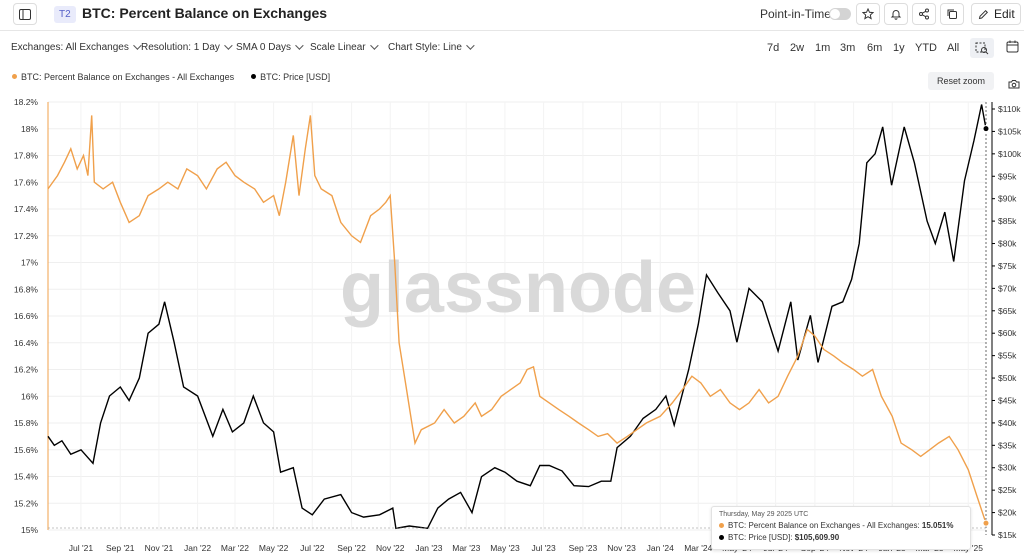  I want to click on x-tick-label: Jan '24, so click(660, 548).